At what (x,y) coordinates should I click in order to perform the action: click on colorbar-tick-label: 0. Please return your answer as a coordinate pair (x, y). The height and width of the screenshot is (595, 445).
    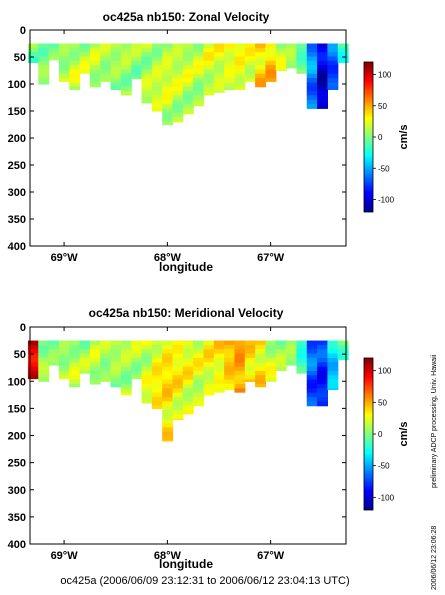
    Looking at the image, I should click on (380, 434).